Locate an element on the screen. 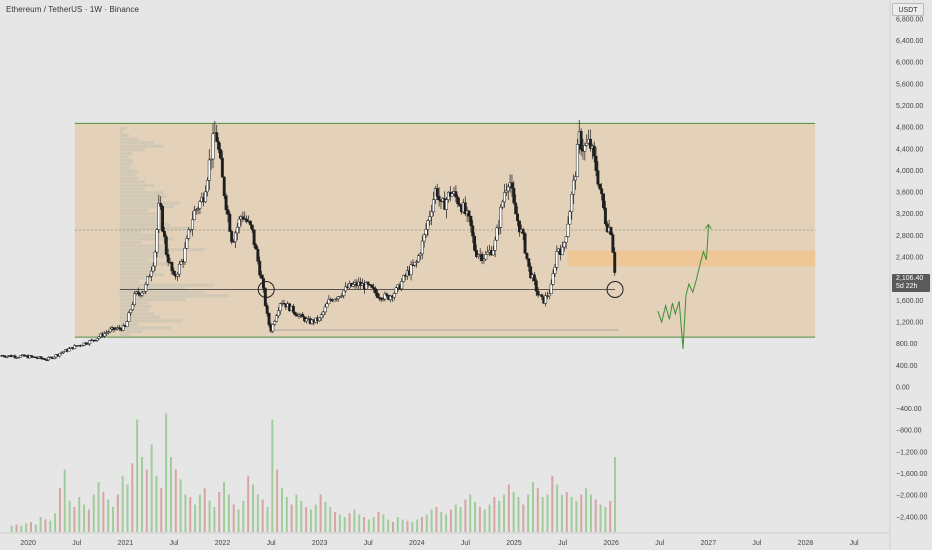 This screenshot has width=932, height=550. price-tick-label: −2,000.00 is located at coordinates (911, 496).